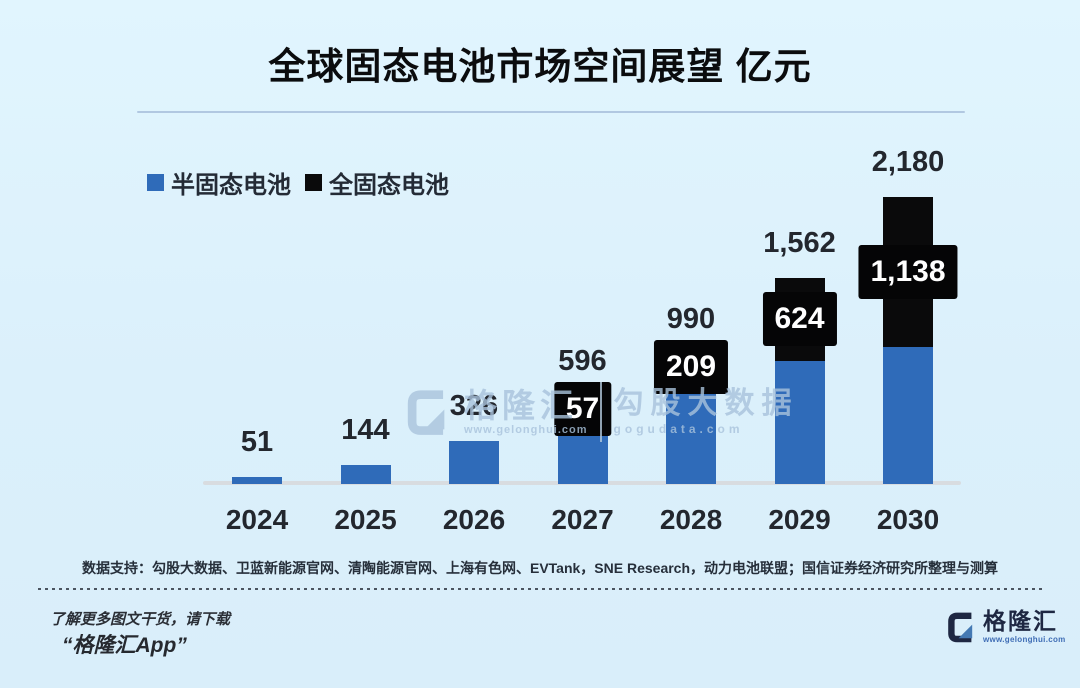 This screenshot has width=1080, height=688. What do you see at coordinates (1024, 639) in the screenshot?
I see `footer-logo-url: www.gelonghui.com` at bounding box center [1024, 639].